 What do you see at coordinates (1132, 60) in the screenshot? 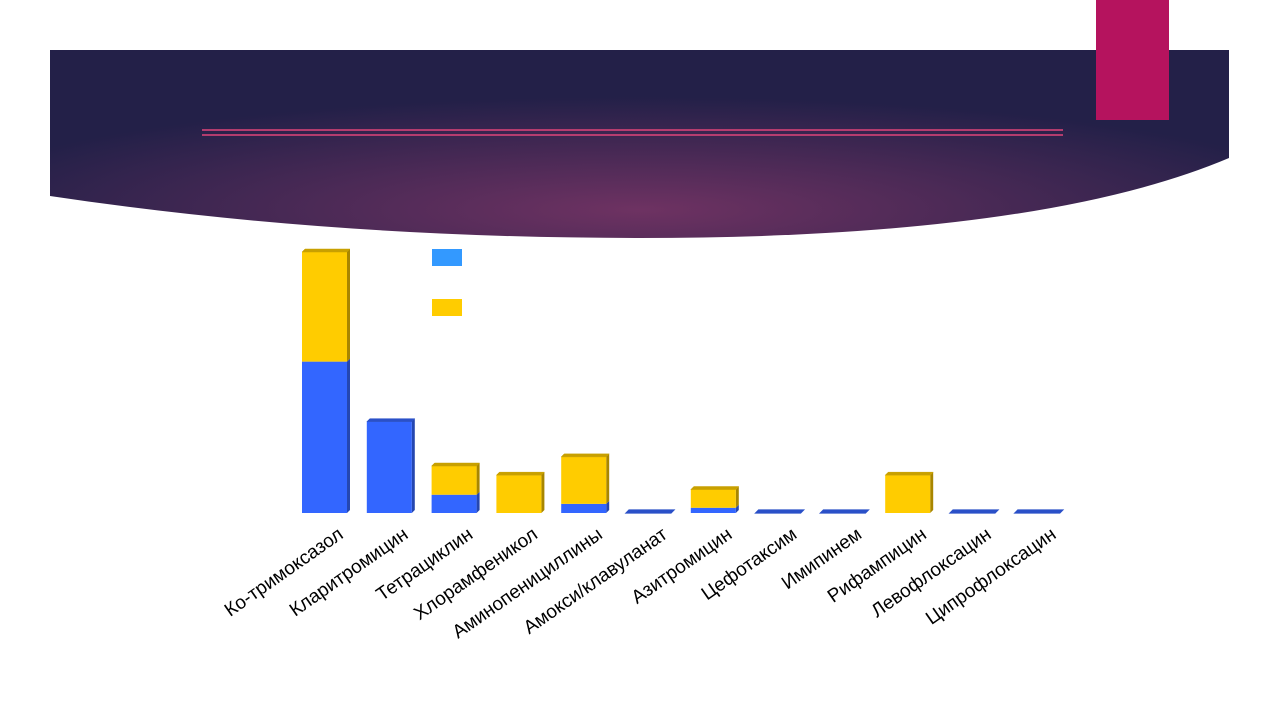
I see `accent-block` at bounding box center [1132, 60].